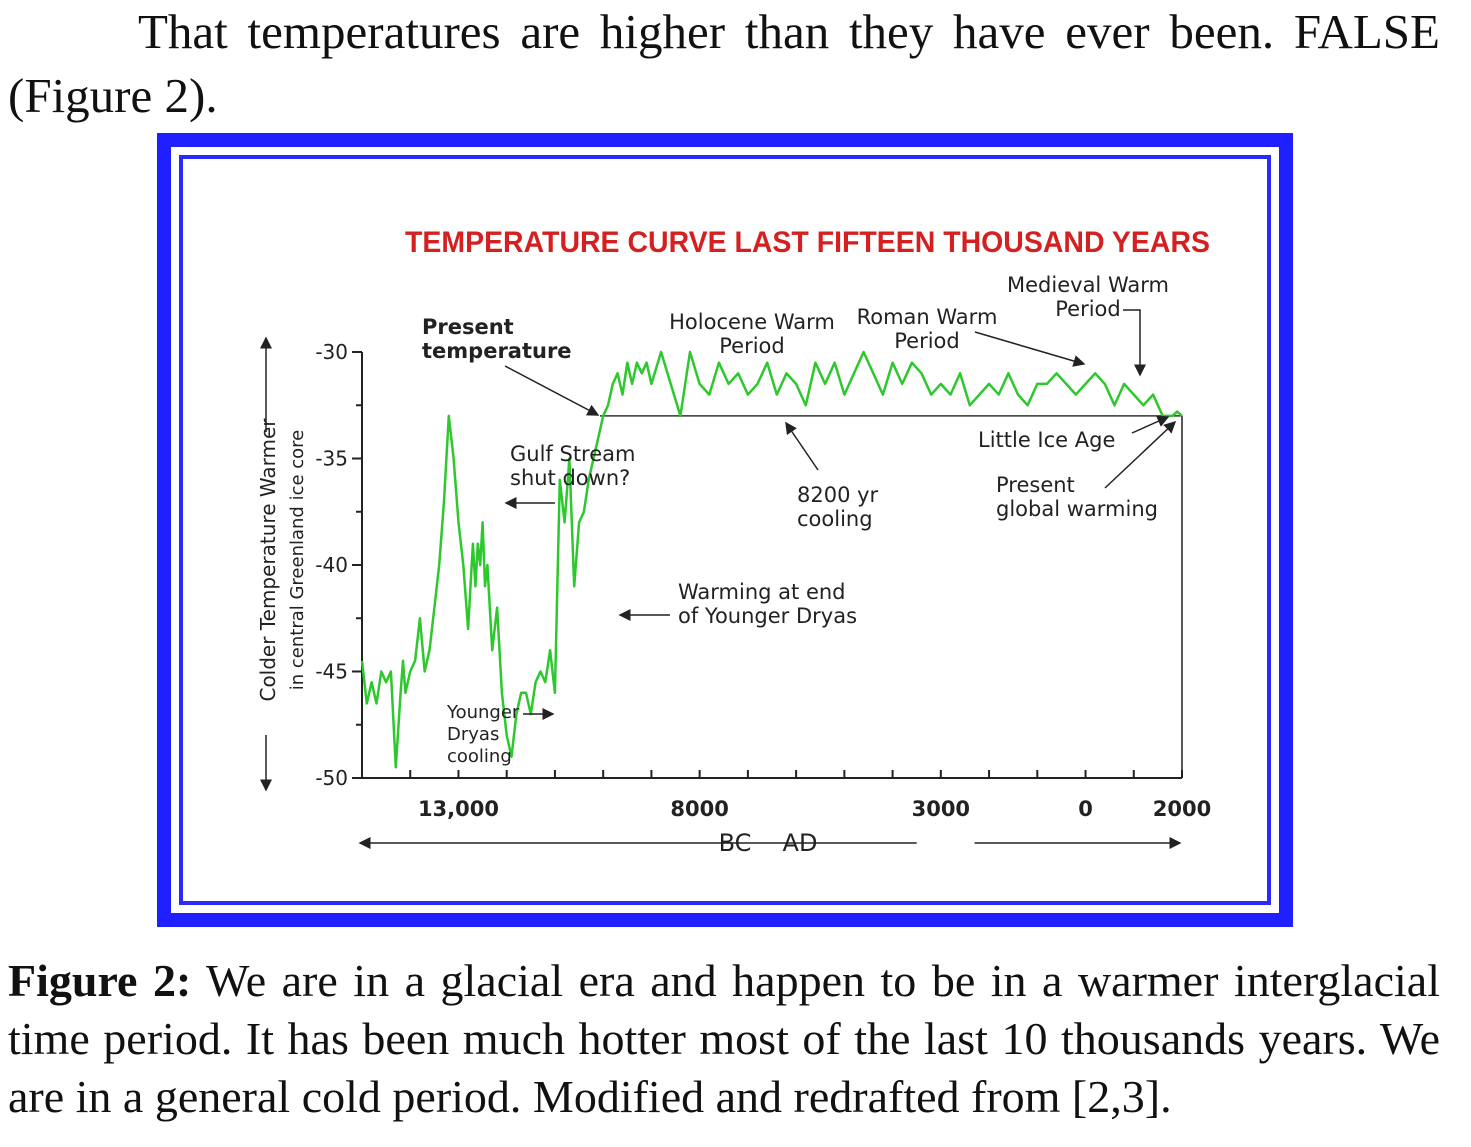 This screenshot has width=1471, height=1147. I want to click on annotation-younger-dryas-warming: Warming at end of Younger Dryas, so click(767, 604).